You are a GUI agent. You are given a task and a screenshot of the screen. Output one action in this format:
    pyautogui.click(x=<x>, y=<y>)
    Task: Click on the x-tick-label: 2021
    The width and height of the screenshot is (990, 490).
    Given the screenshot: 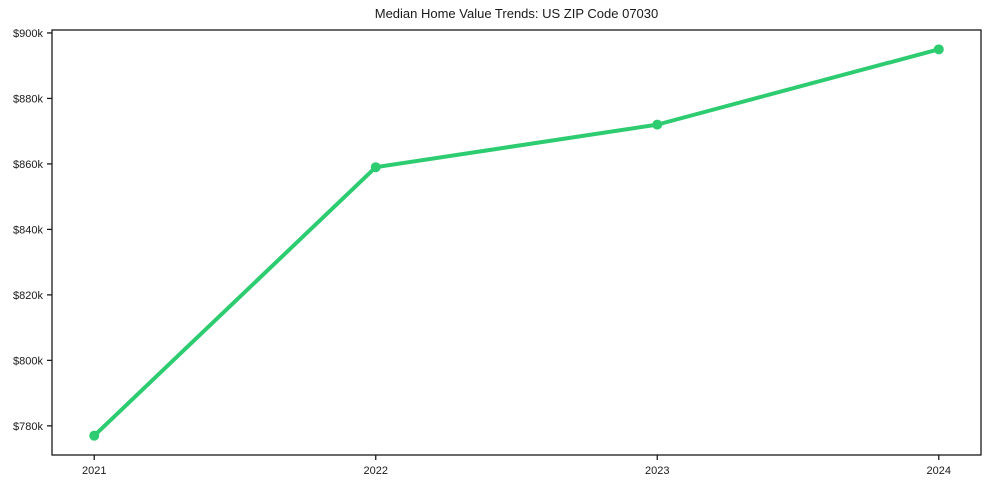 What is the action you would take?
    pyautogui.click(x=94, y=471)
    